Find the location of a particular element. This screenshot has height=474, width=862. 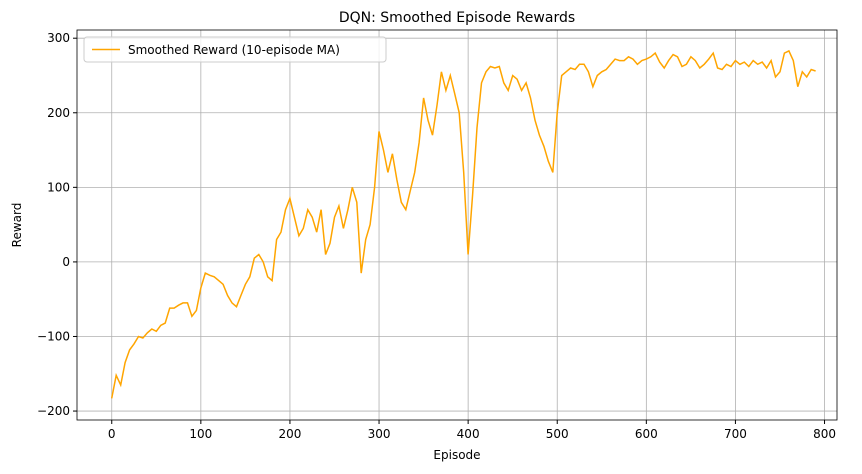

x-tick-label: 700 is located at coordinates (735, 434).